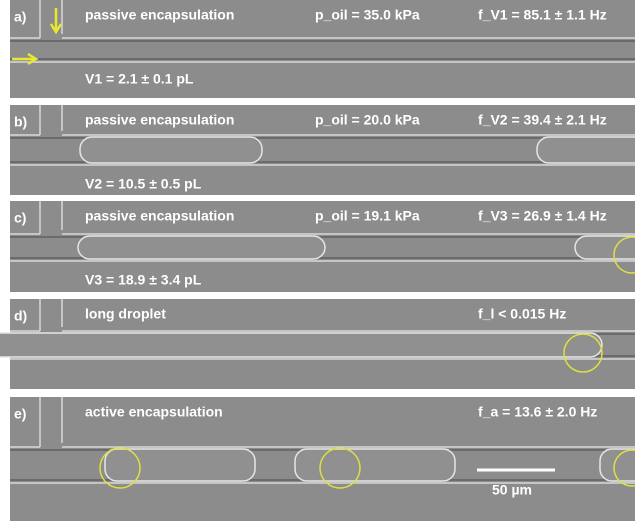 This screenshot has height=521, width=635. What do you see at coordinates (20, 218) in the screenshot?
I see `panel-label: c)` at bounding box center [20, 218].